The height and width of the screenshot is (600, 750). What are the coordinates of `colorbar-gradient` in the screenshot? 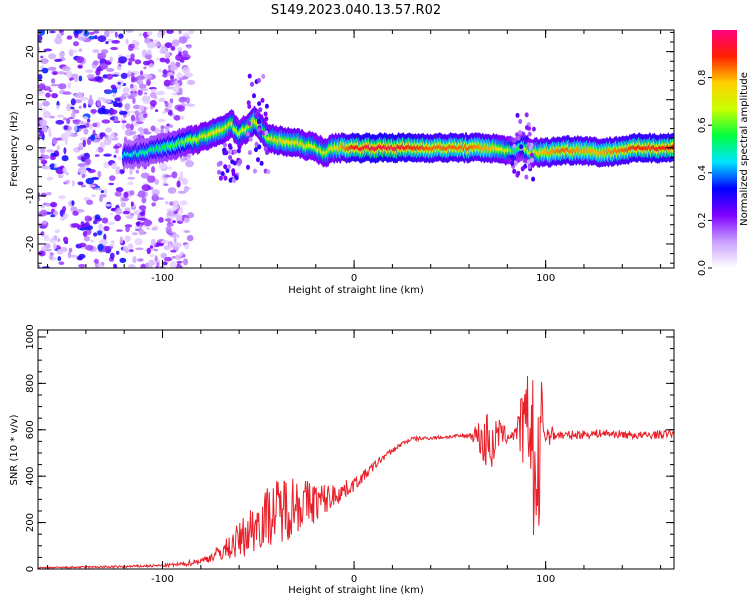 It's located at (724, 149).